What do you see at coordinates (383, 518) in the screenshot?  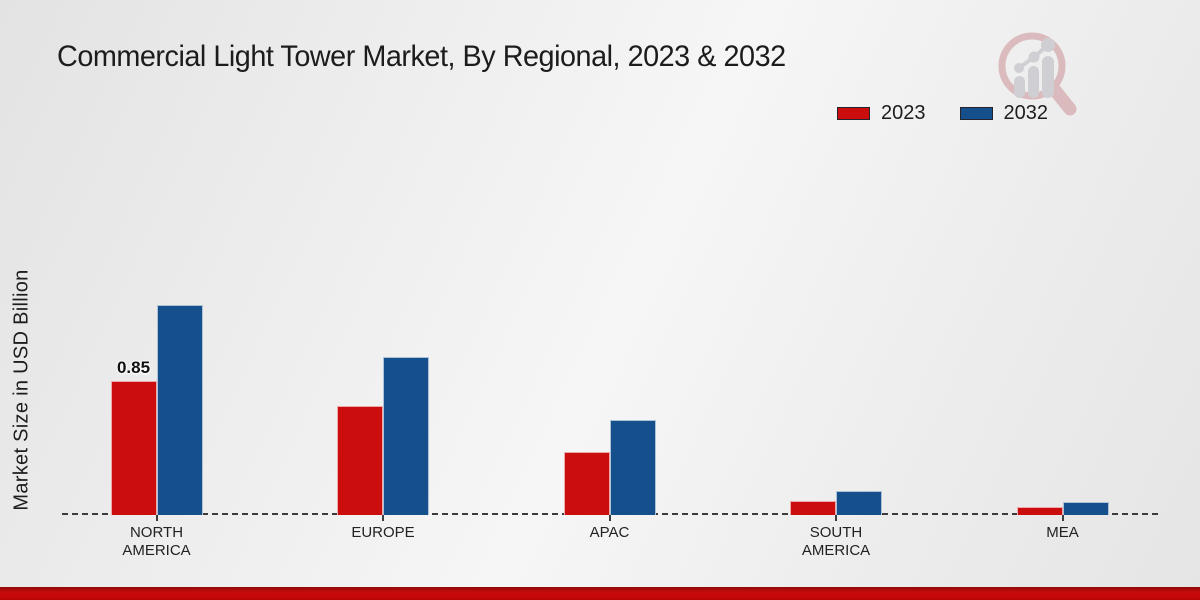 I see `x-tick-europe` at bounding box center [383, 518].